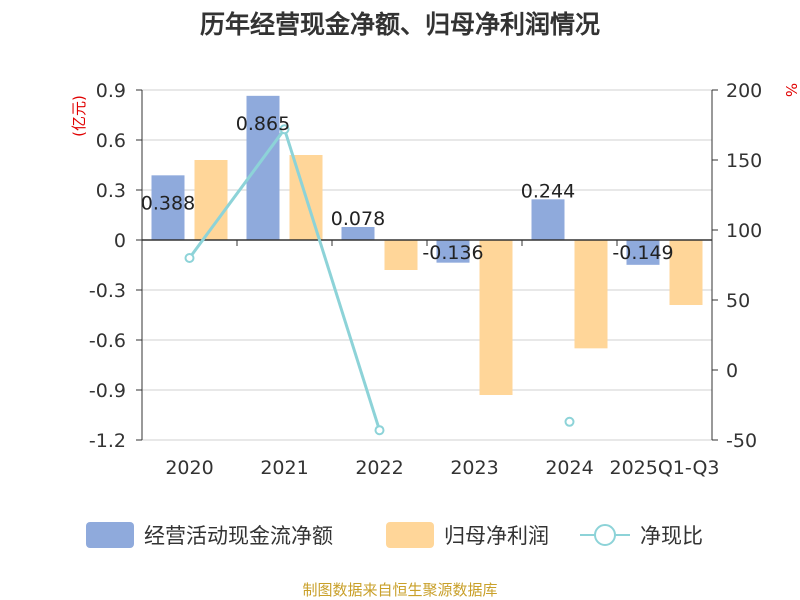 The image size is (800, 600). Describe the element at coordinates (238, 536) in the screenshot. I see `legend-label: 经营活动现金流净额` at that location.